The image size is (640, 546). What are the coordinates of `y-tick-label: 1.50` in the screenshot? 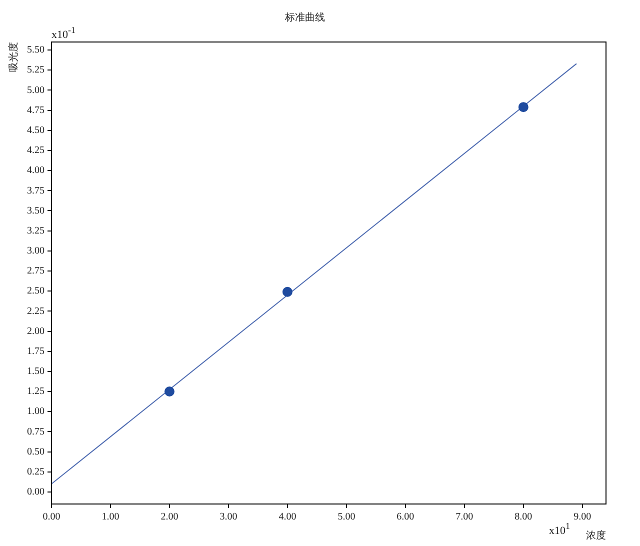 It's located at (35, 372).